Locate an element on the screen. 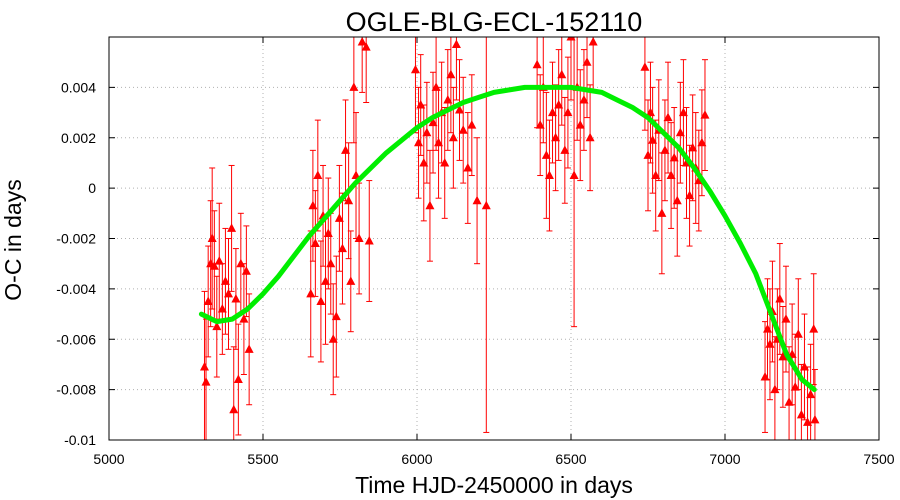 Image resolution: width=900 pixels, height=500 pixels. x-tick-label: 6500 is located at coordinates (570, 459).